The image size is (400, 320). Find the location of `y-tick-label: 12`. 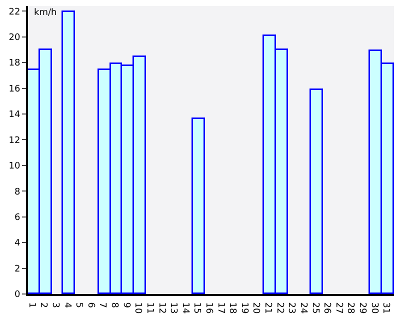

y-tick-label: 12 is located at coordinates (14, 141).